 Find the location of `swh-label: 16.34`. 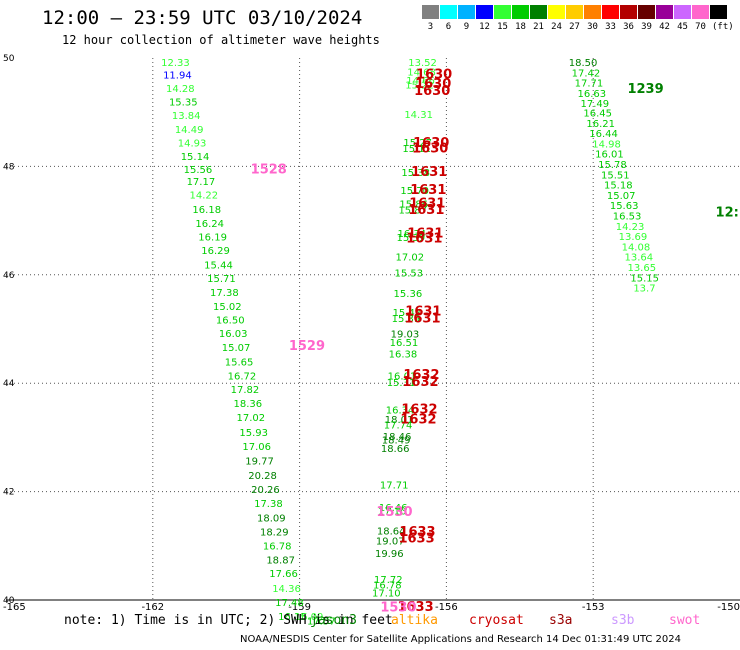

swh-label: 16.34 is located at coordinates (411, 234).